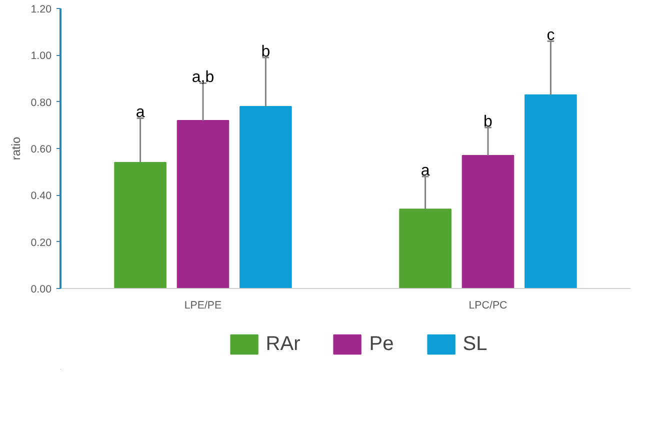 The width and height of the screenshot is (666, 448). What do you see at coordinates (488, 306) in the screenshot?
I see `x-tick-label: LPC/PC` at bounding box center [488, 306].